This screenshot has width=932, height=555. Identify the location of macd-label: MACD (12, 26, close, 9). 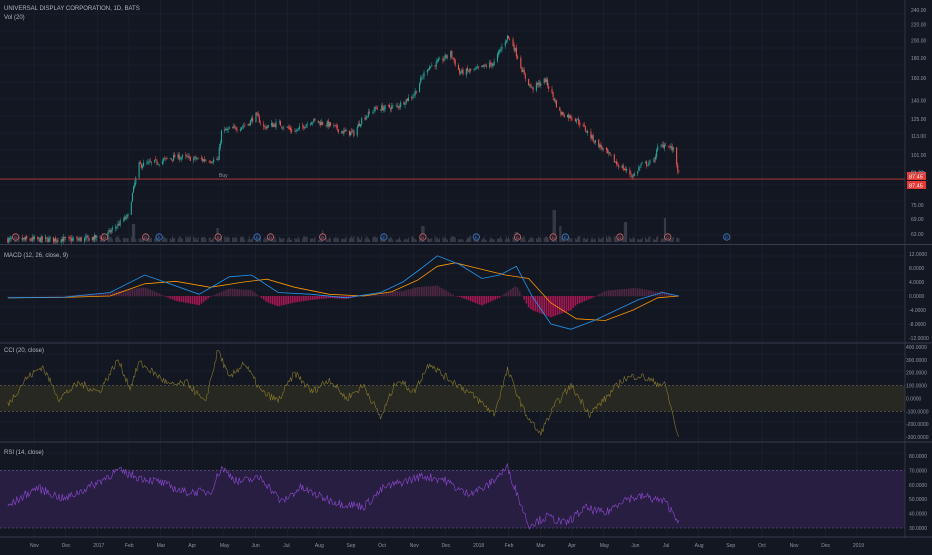
(36, 256).